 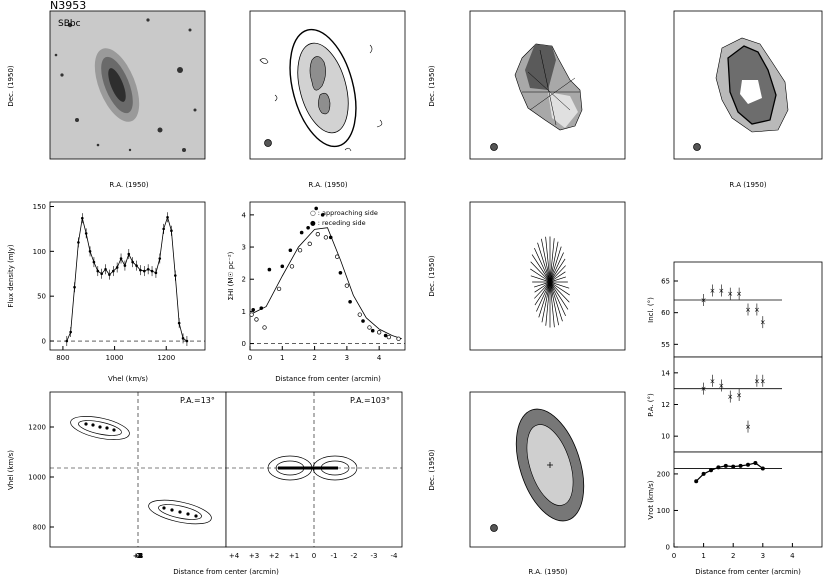 I want to click on pv-left-xtick-label: -4, so click(x=139, y=556).